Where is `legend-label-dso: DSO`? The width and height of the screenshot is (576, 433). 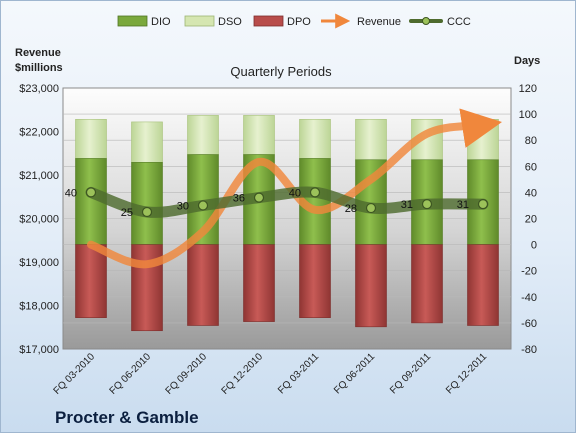 legend-label-dso: DSO is located at coordinates (230, 22).